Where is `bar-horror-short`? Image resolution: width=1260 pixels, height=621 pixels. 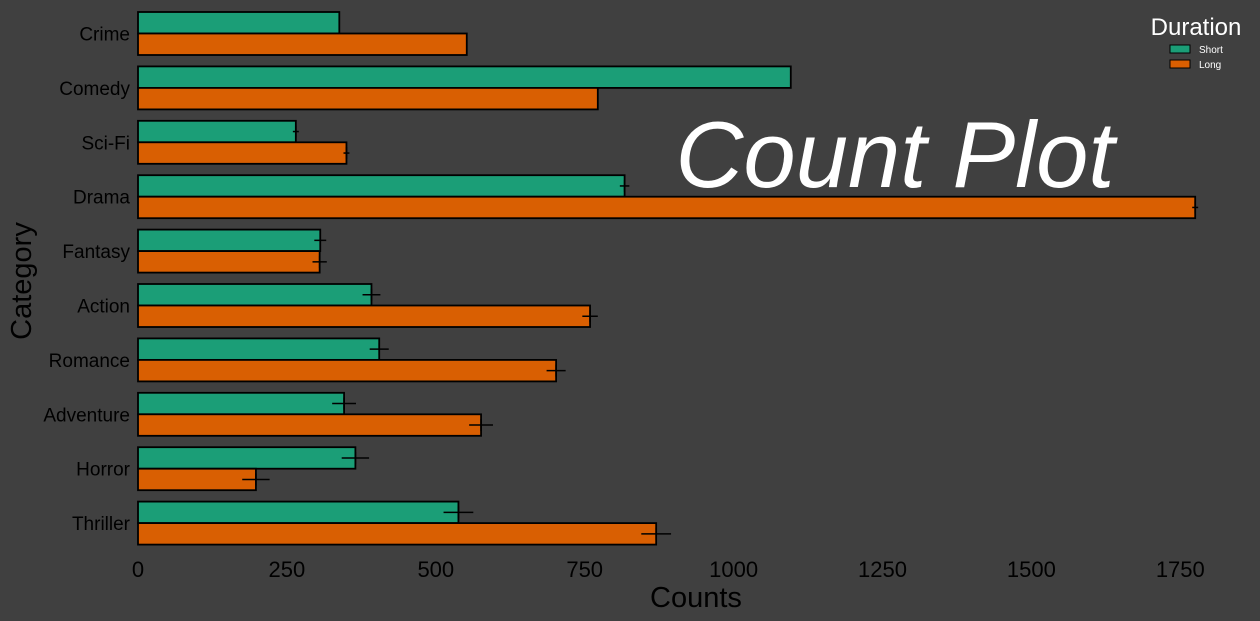 bar-horror-short is located at coordinates (247, 458).